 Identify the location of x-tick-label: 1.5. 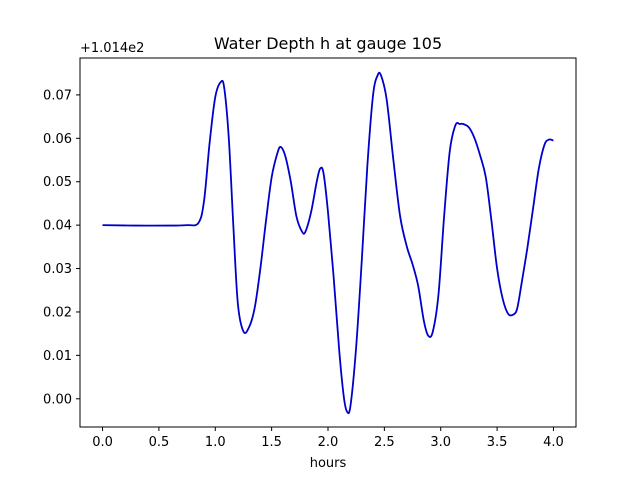
(271, 442).